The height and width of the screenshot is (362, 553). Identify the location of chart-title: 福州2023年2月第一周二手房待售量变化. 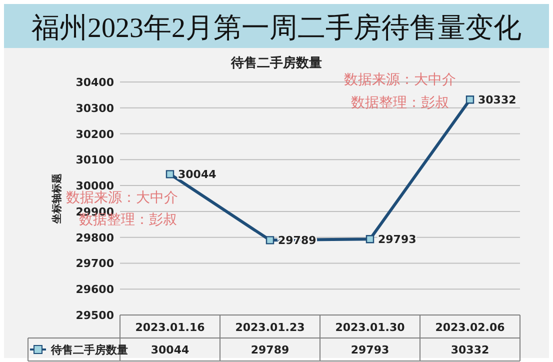
(277, 28).